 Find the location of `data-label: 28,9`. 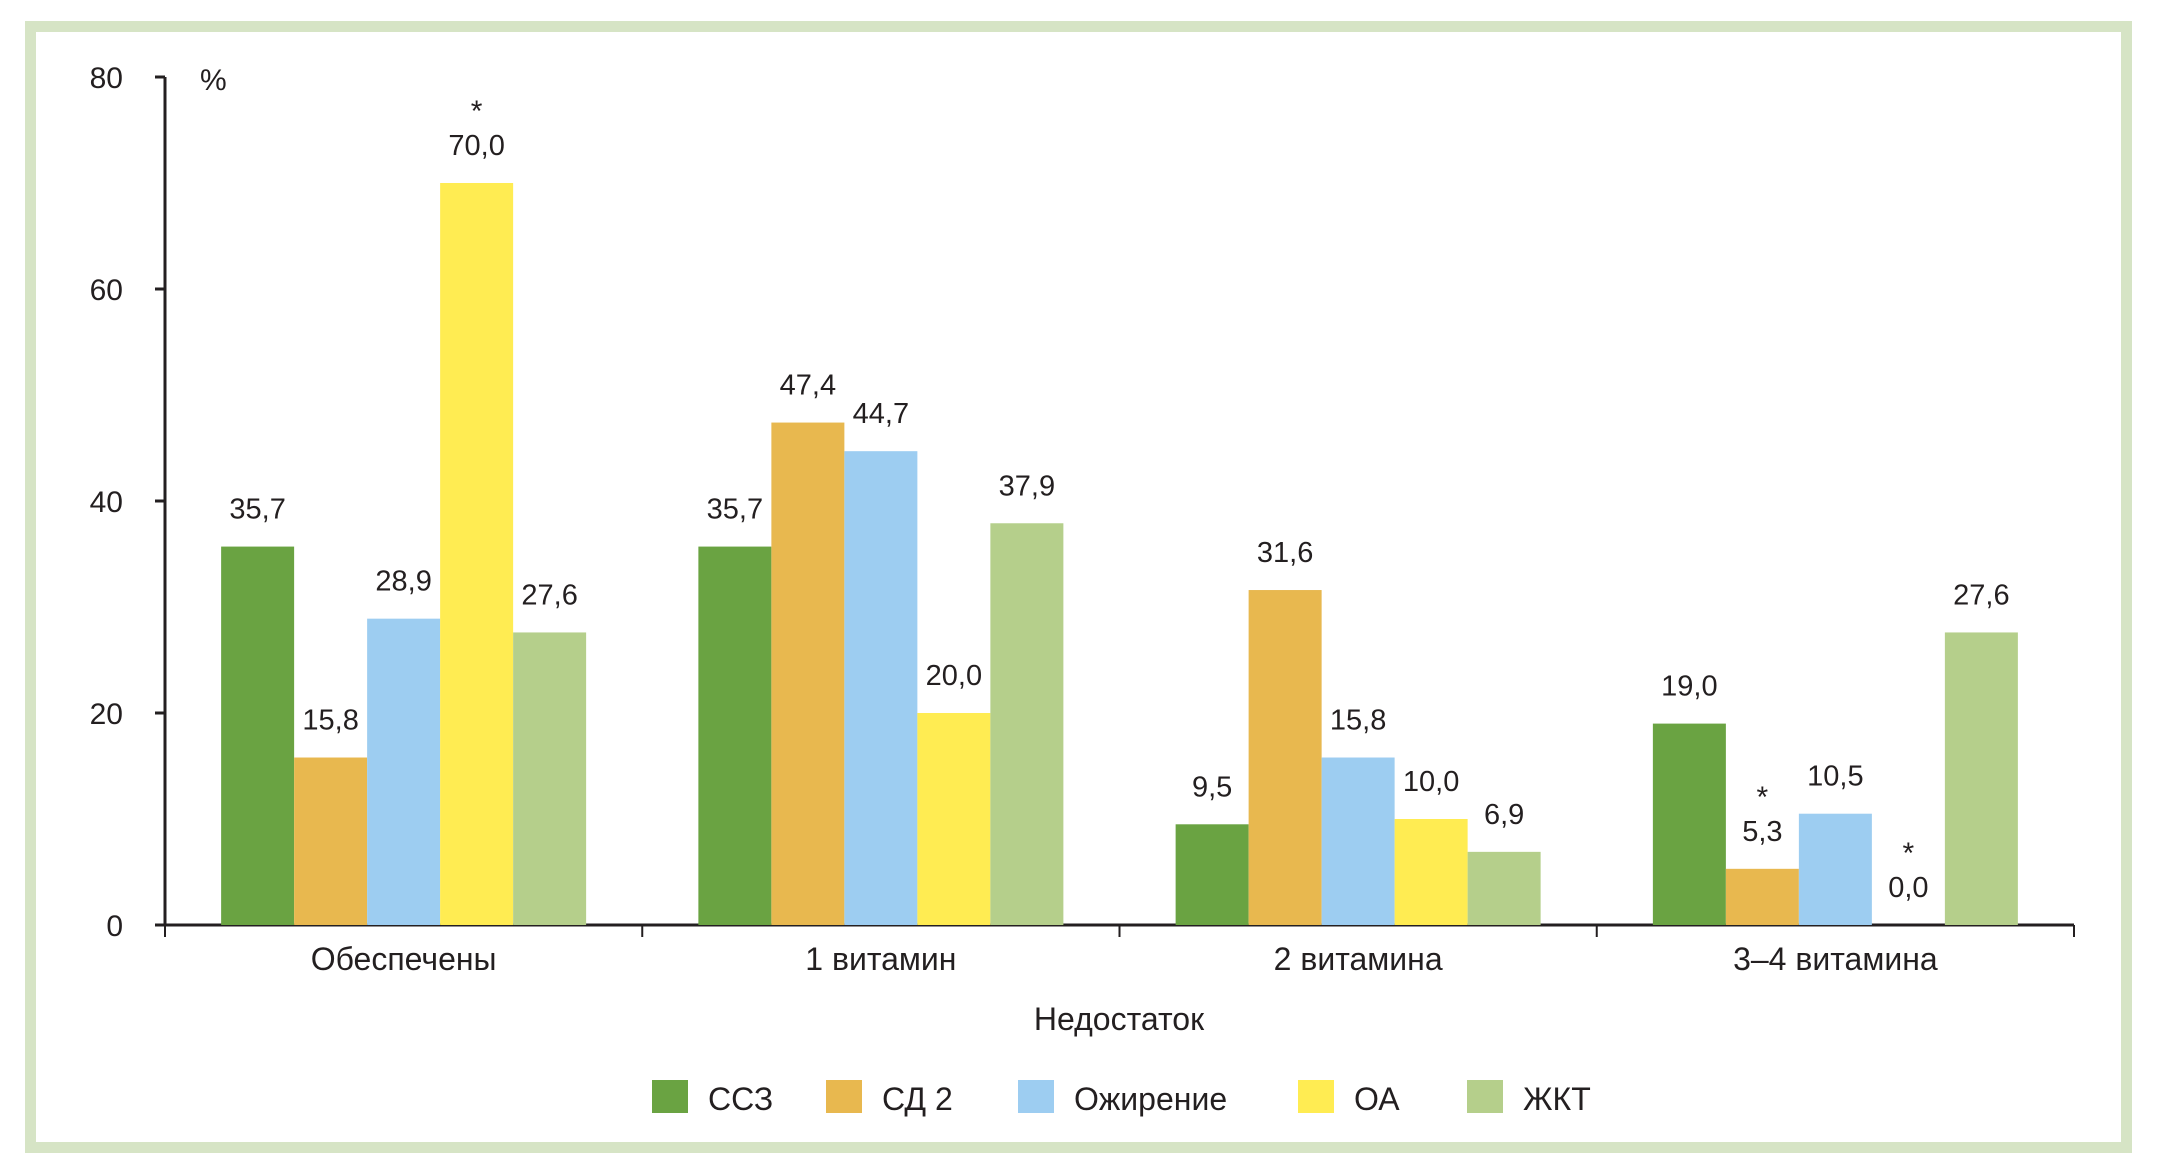

data-label: 28,9 is located at coordinates (403, 582).